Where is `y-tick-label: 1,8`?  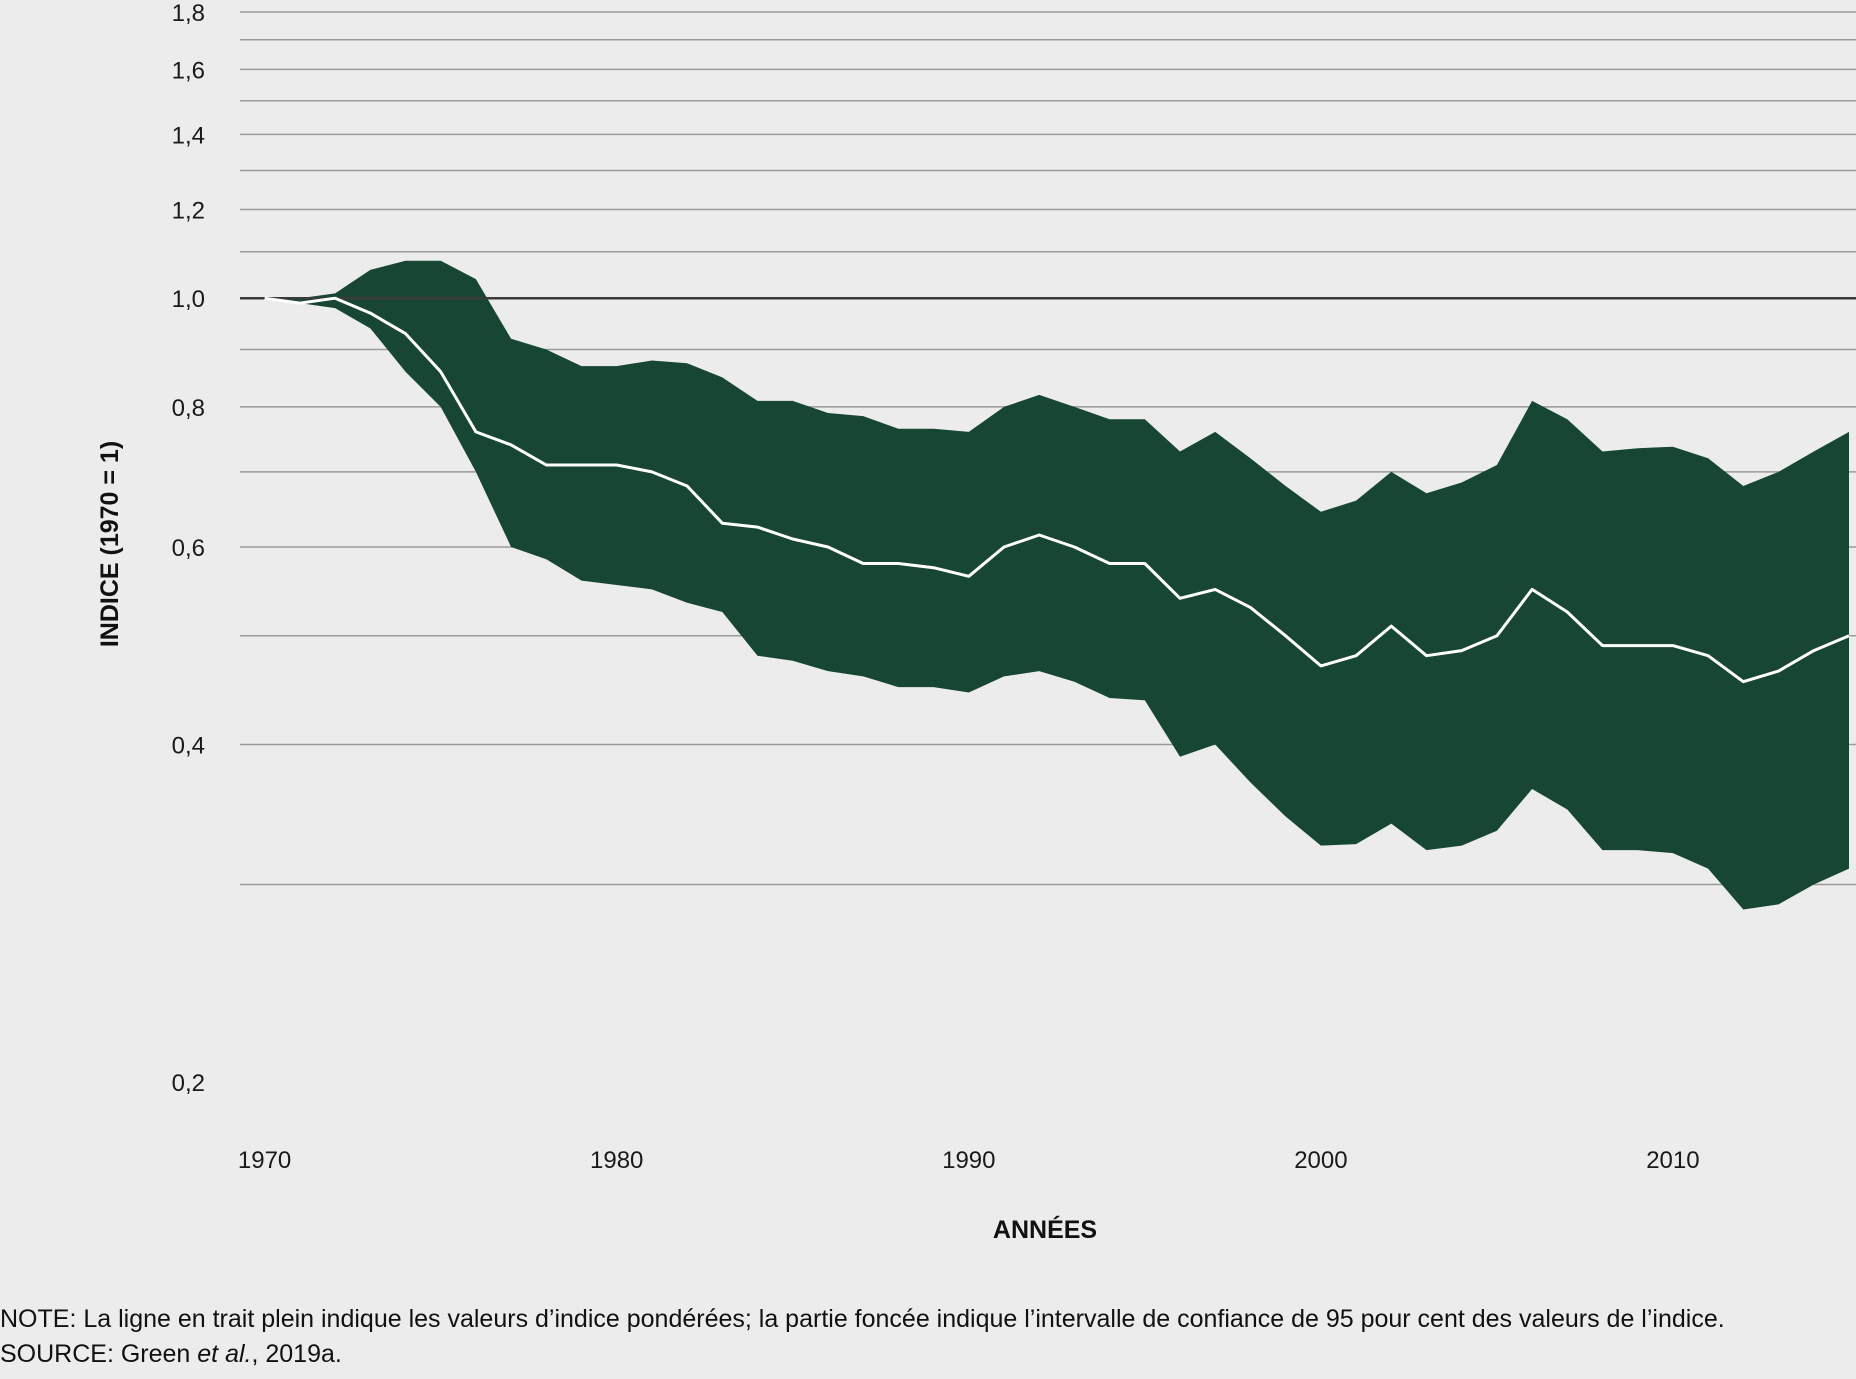
y-tick-label: 1,8 is located at coordinates (188, 13).